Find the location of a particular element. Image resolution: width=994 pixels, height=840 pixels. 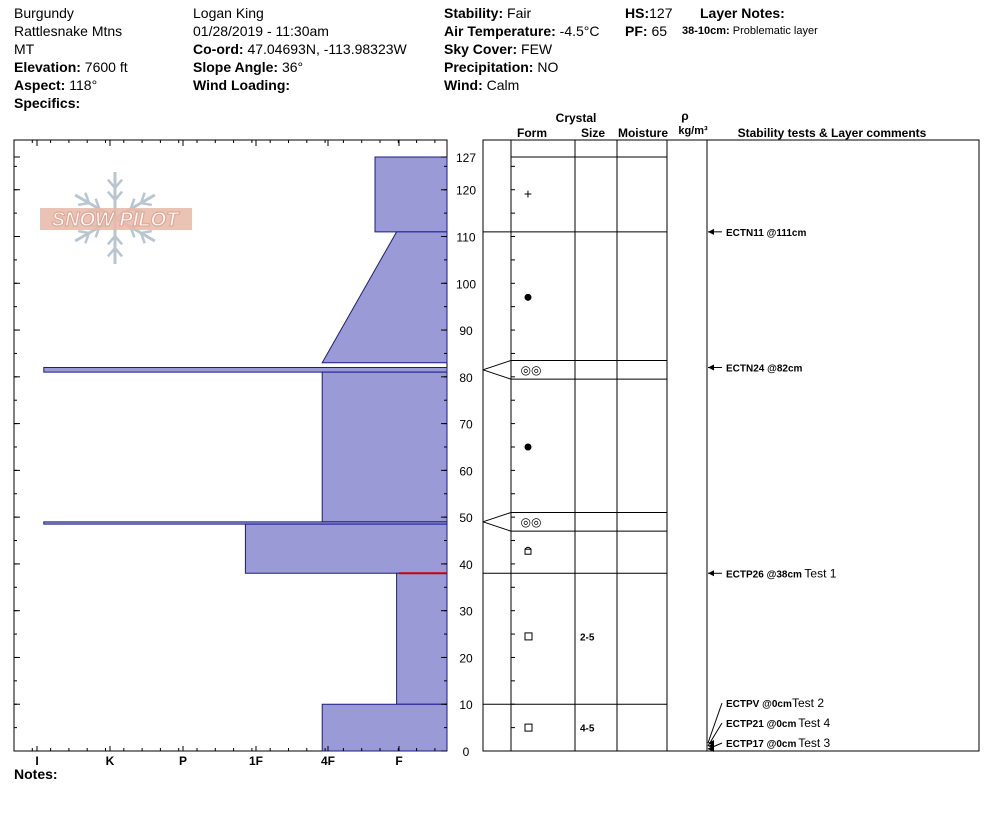

crystal-header: Crystal is located at coordinates (576, 118).